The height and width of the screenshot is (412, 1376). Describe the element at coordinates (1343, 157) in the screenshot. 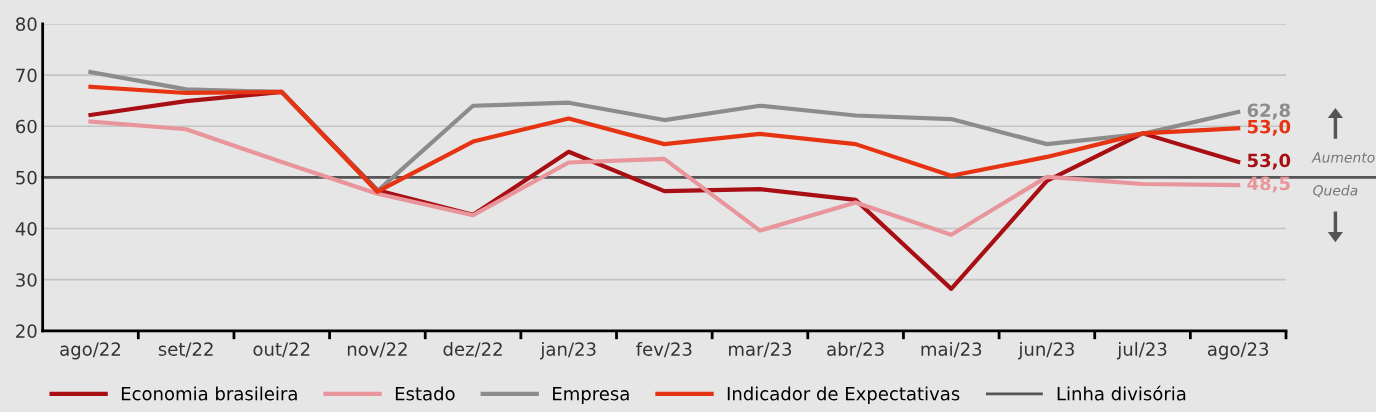

I see `text: Aumento` at that location.